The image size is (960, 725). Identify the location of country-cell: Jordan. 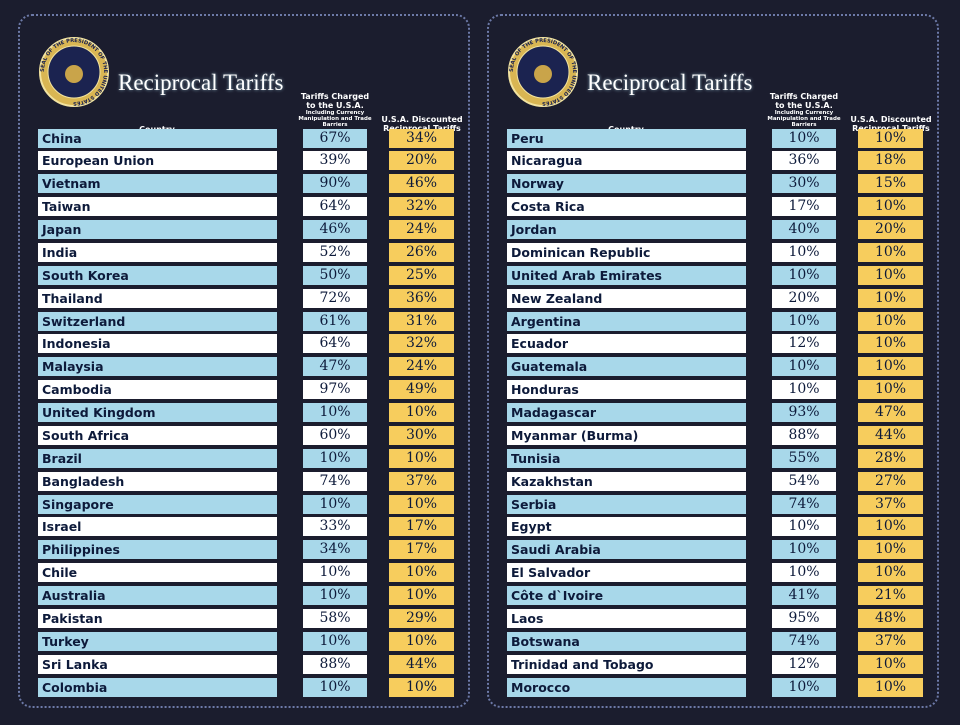
(626, 229).